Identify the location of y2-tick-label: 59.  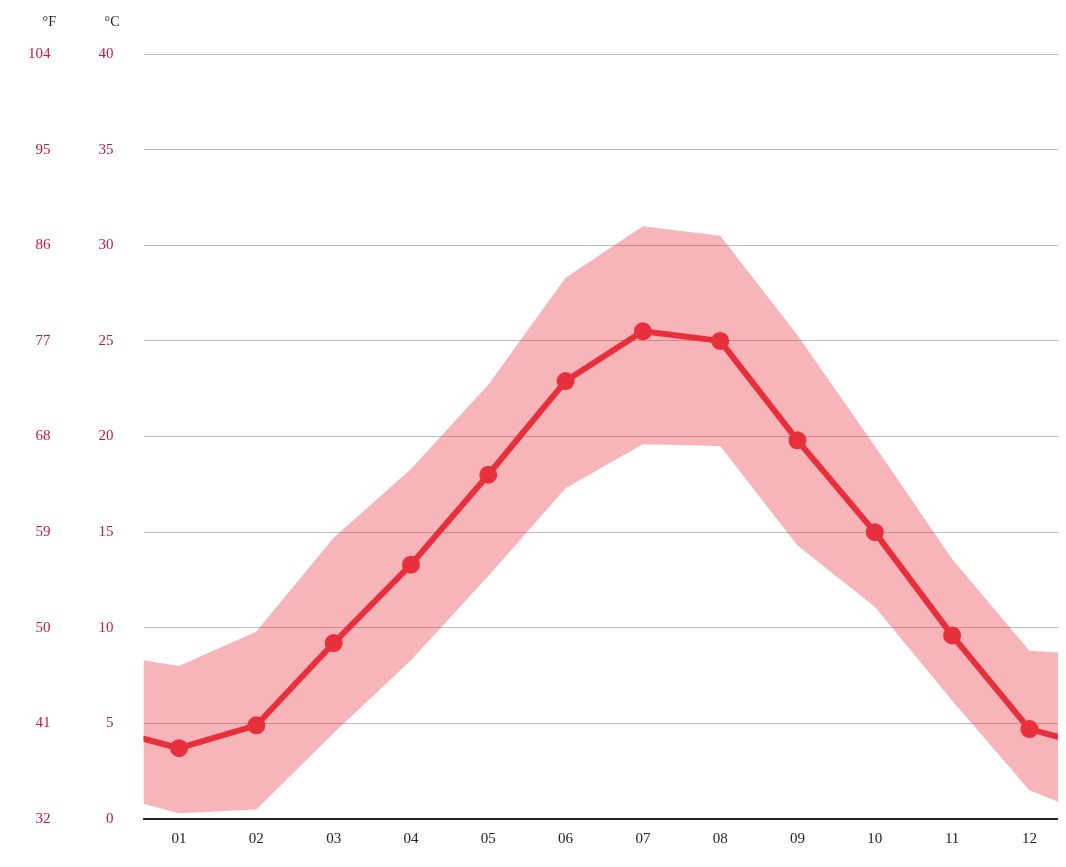
(43, 531).